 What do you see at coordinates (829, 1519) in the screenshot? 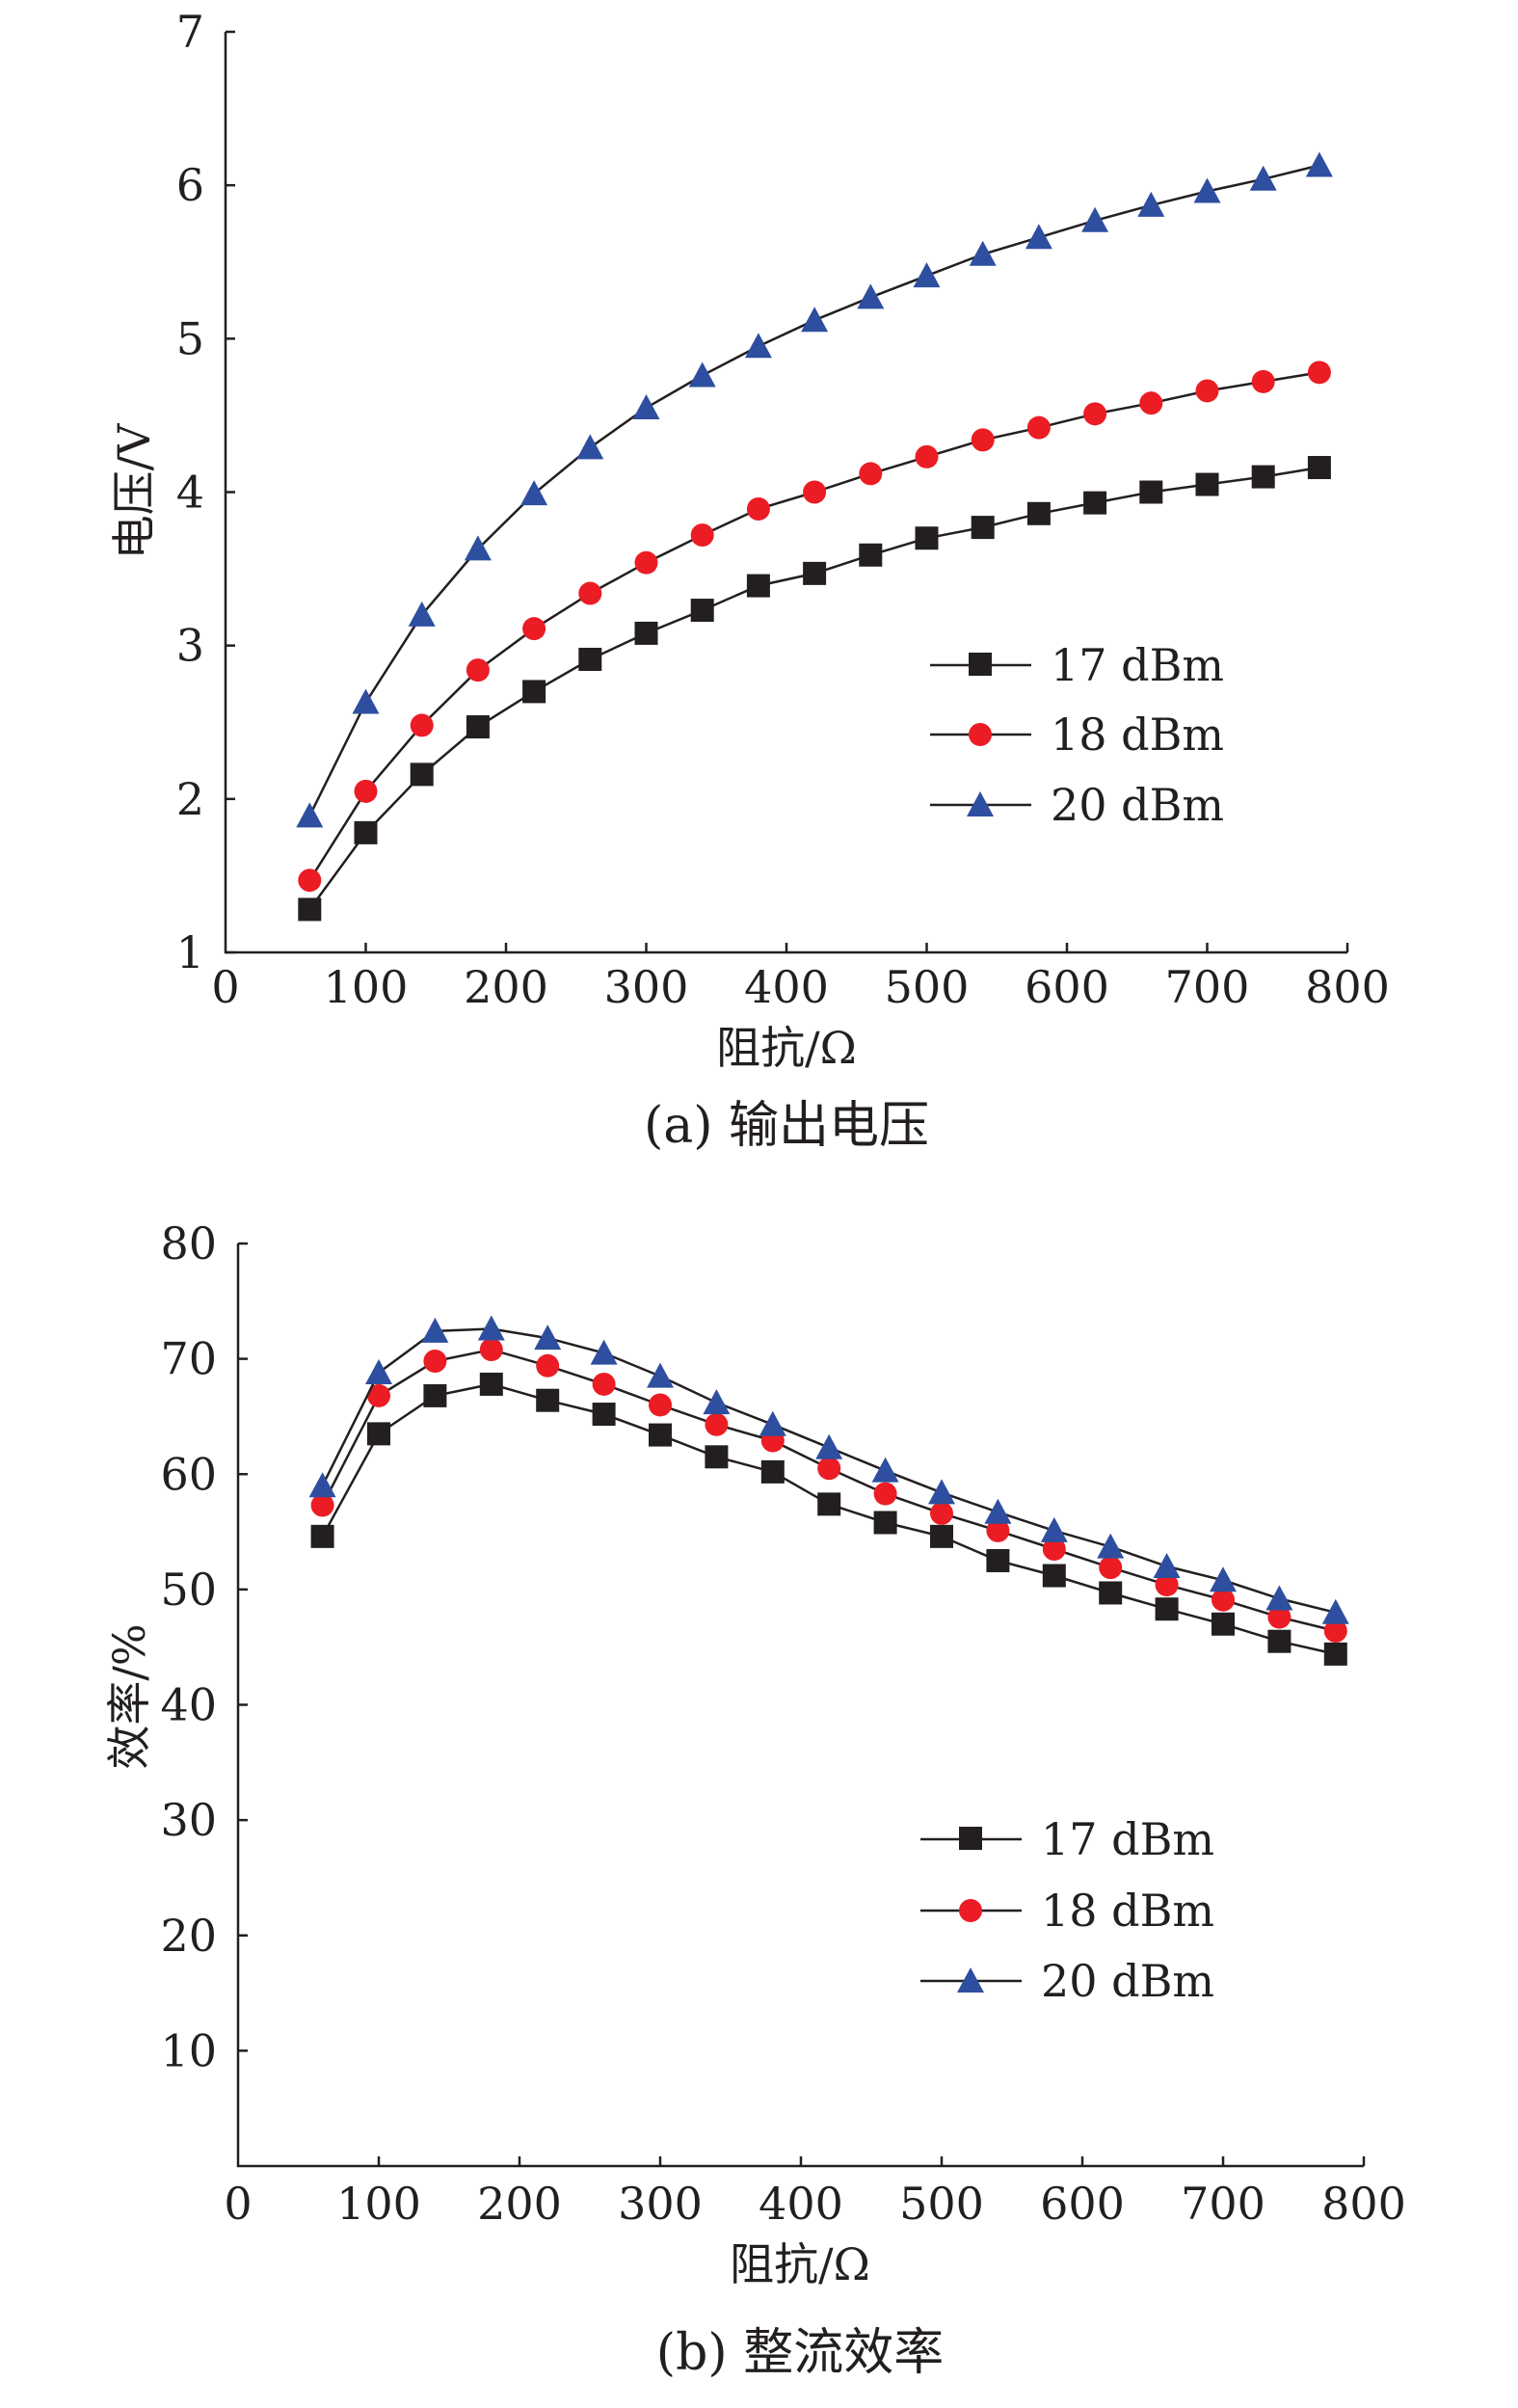
I see `series-line` at bounding box center [829, 1519].